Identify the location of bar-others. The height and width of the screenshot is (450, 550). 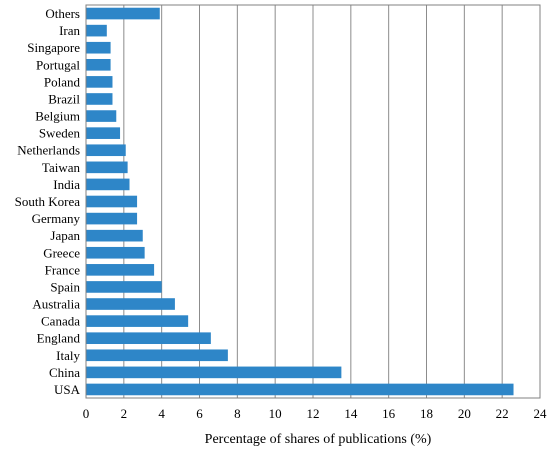
(123, 13).